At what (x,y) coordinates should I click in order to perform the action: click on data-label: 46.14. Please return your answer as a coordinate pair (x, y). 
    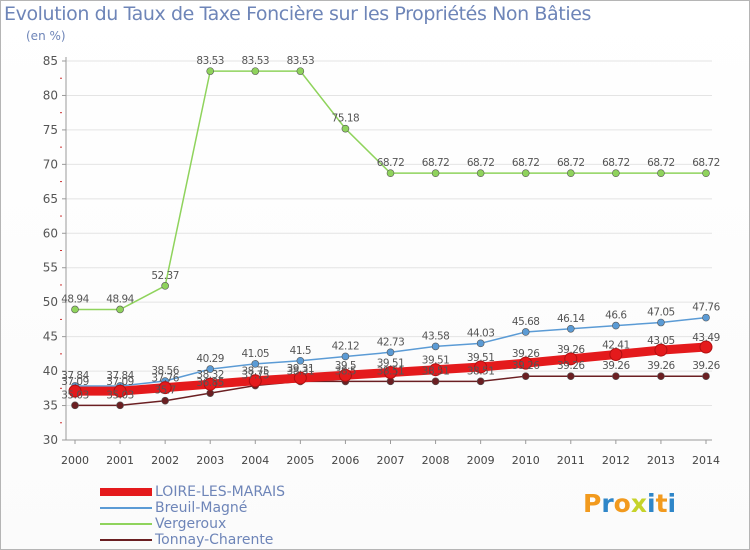
    Looking at the image, I should click on (571, 319).